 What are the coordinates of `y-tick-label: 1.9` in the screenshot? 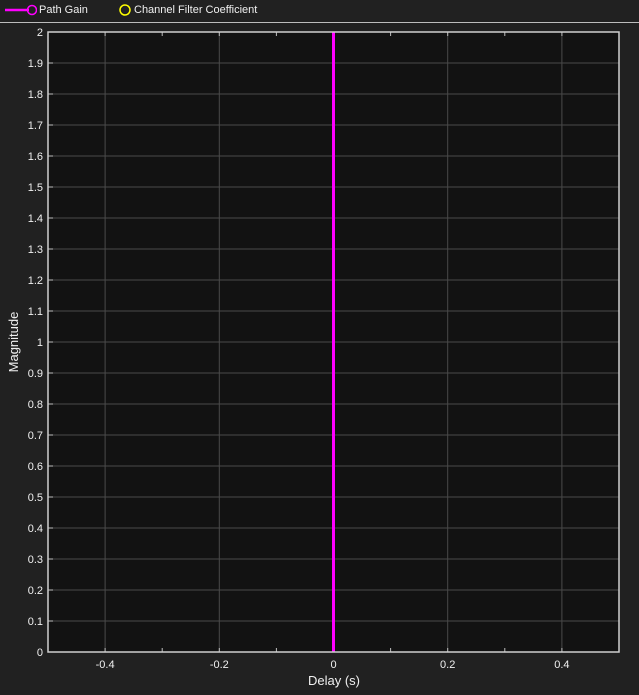 It's located at (35, 64).